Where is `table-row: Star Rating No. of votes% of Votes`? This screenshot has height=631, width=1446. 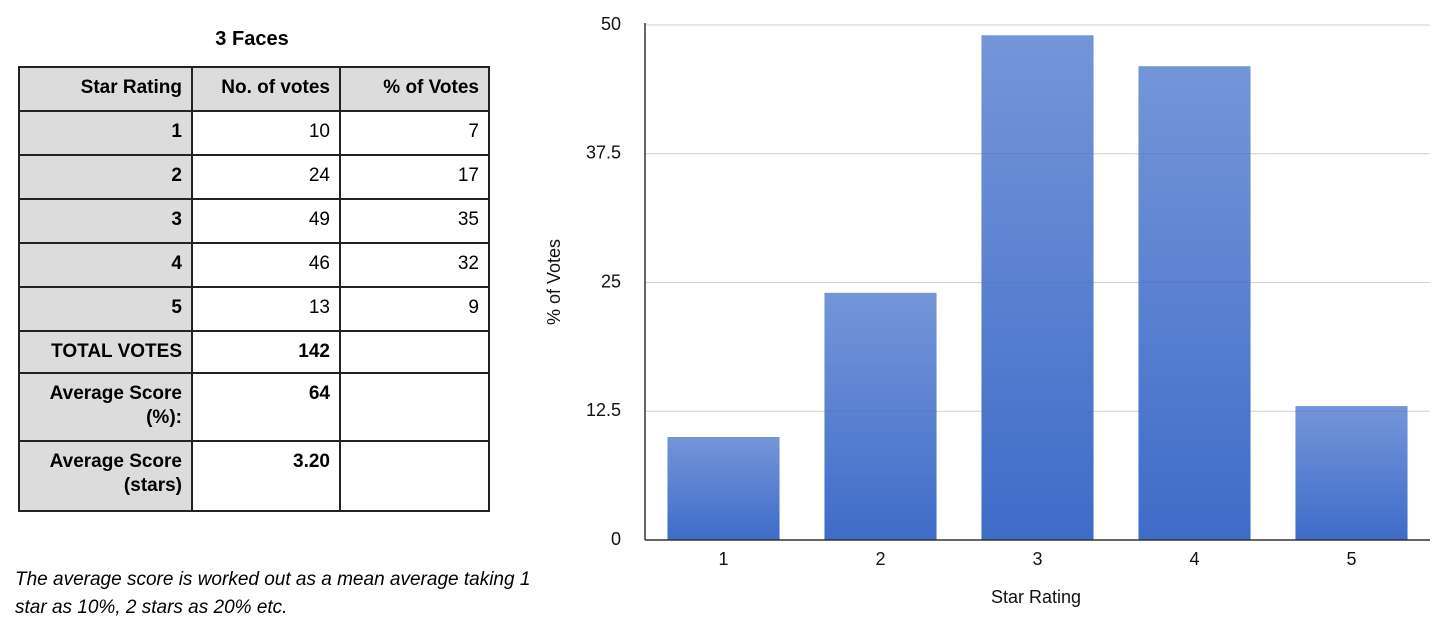 table-row: Star Rating No. of votes% of Votes is located at coordinates (254, 89).